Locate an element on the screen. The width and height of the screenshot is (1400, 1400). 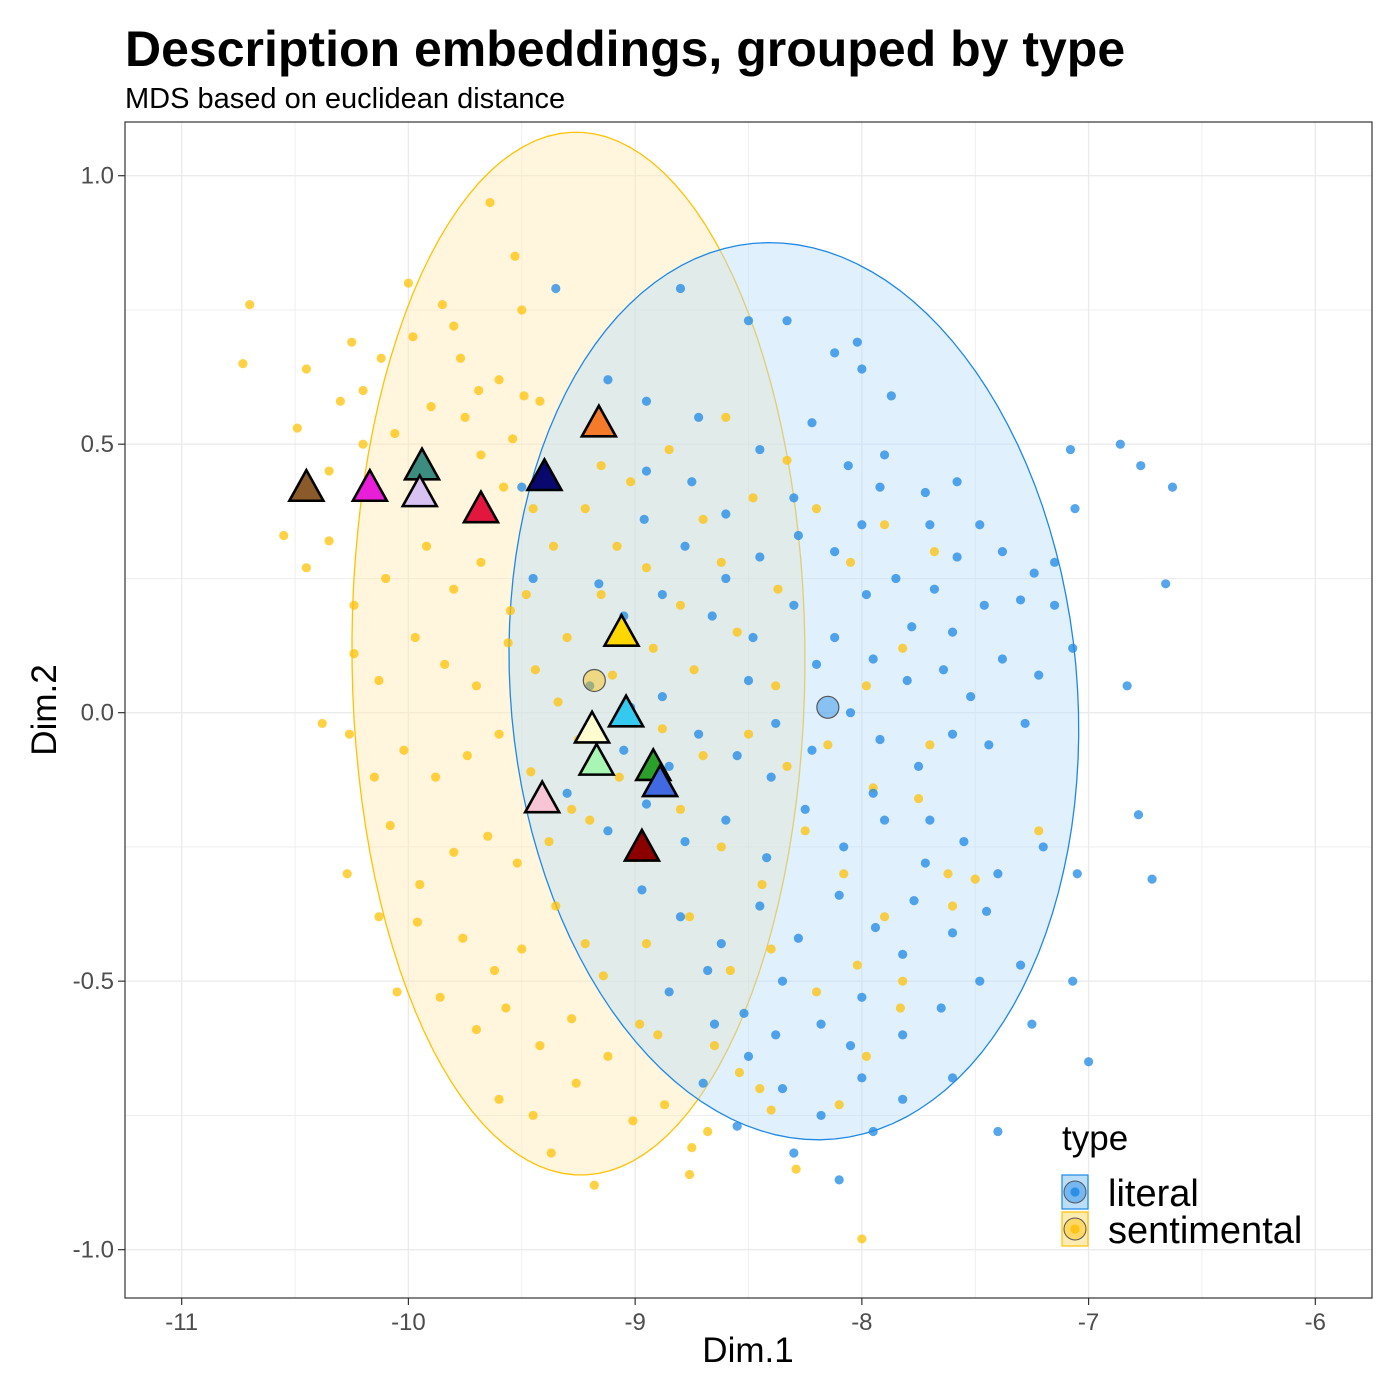
legend: type literal sentimental is located at coordinates (1181, 1185).